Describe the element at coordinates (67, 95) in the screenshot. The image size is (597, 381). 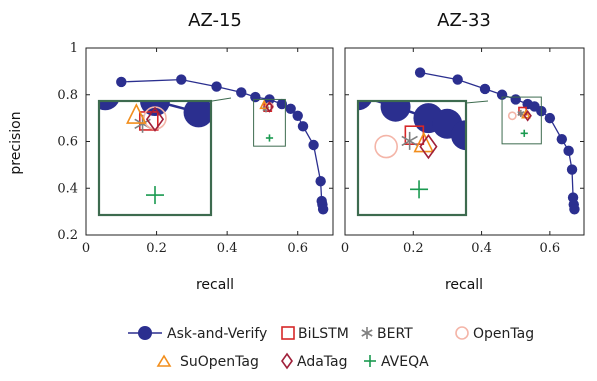
I see `y-tick-label: 0.8` at that location.